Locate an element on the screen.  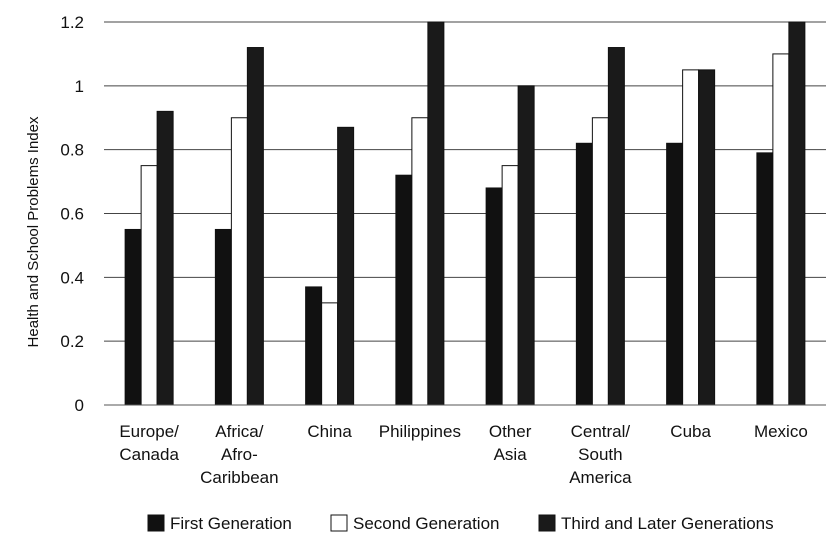
x-tick-label: Central/ is located at coordinates (601, 431).